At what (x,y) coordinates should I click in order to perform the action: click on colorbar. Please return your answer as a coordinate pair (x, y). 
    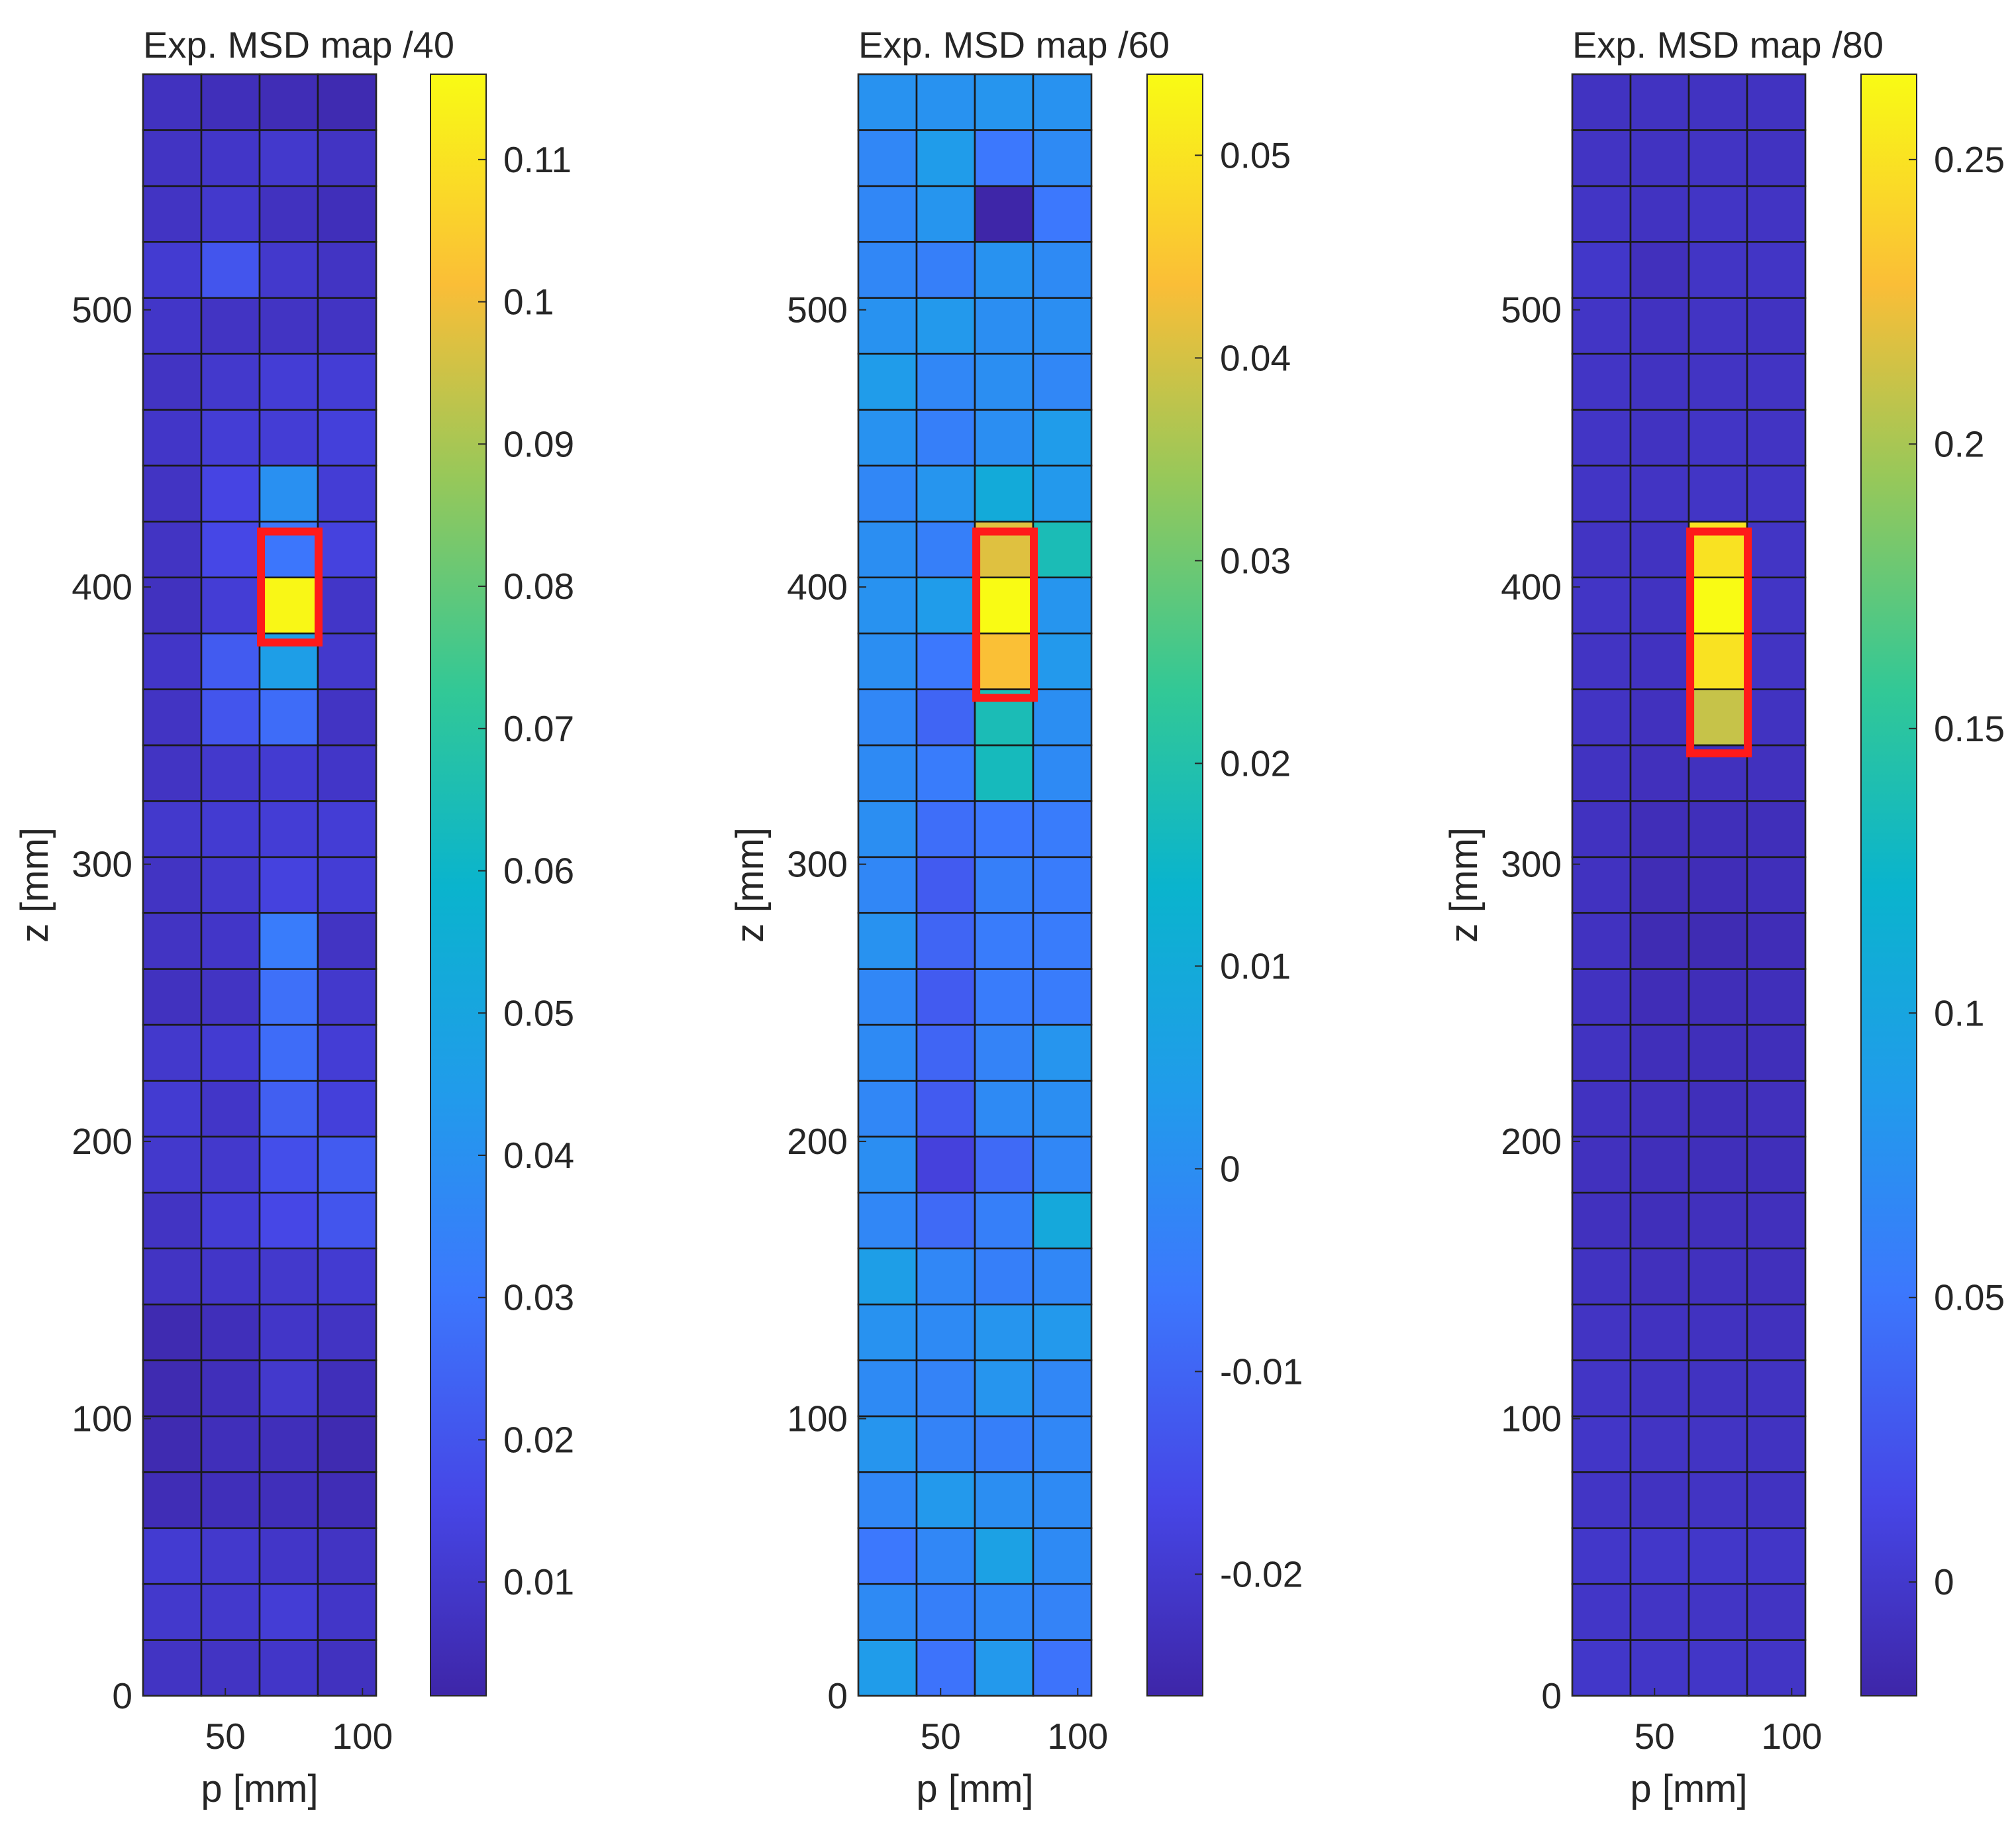
    Looking at the image, I should click on (1174, 885).